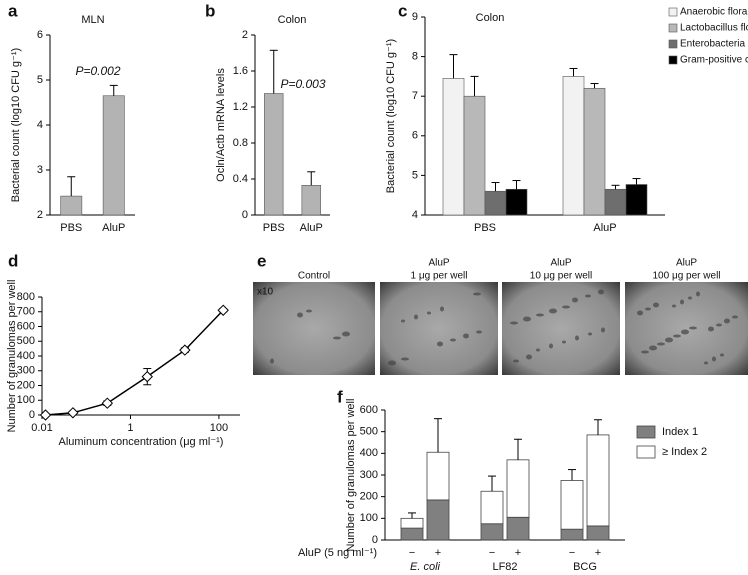 The width and height of the screenshot is (748, 575). What do you see at coordinates (26, 326) in the screenshot?
I see `y-tick-label: 600` at bounding box center [26, 326].